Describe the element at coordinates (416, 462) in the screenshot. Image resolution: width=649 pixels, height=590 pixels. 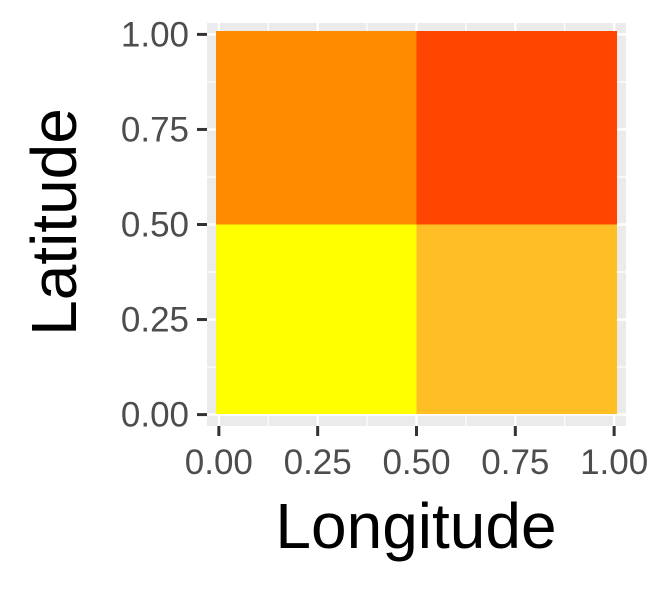
I see `x-tick-label: 0.50` at that location.